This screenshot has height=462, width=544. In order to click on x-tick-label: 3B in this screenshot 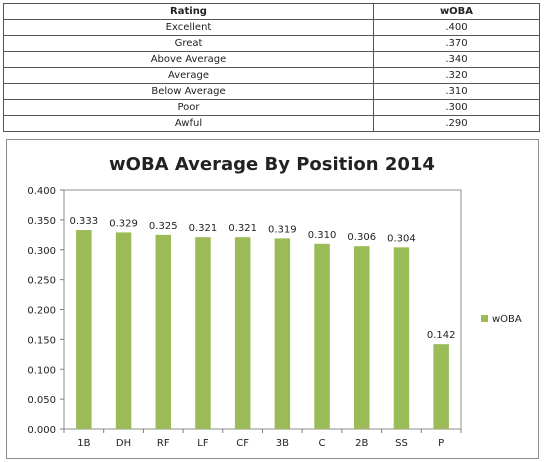, I will do `click(282, 443)`.